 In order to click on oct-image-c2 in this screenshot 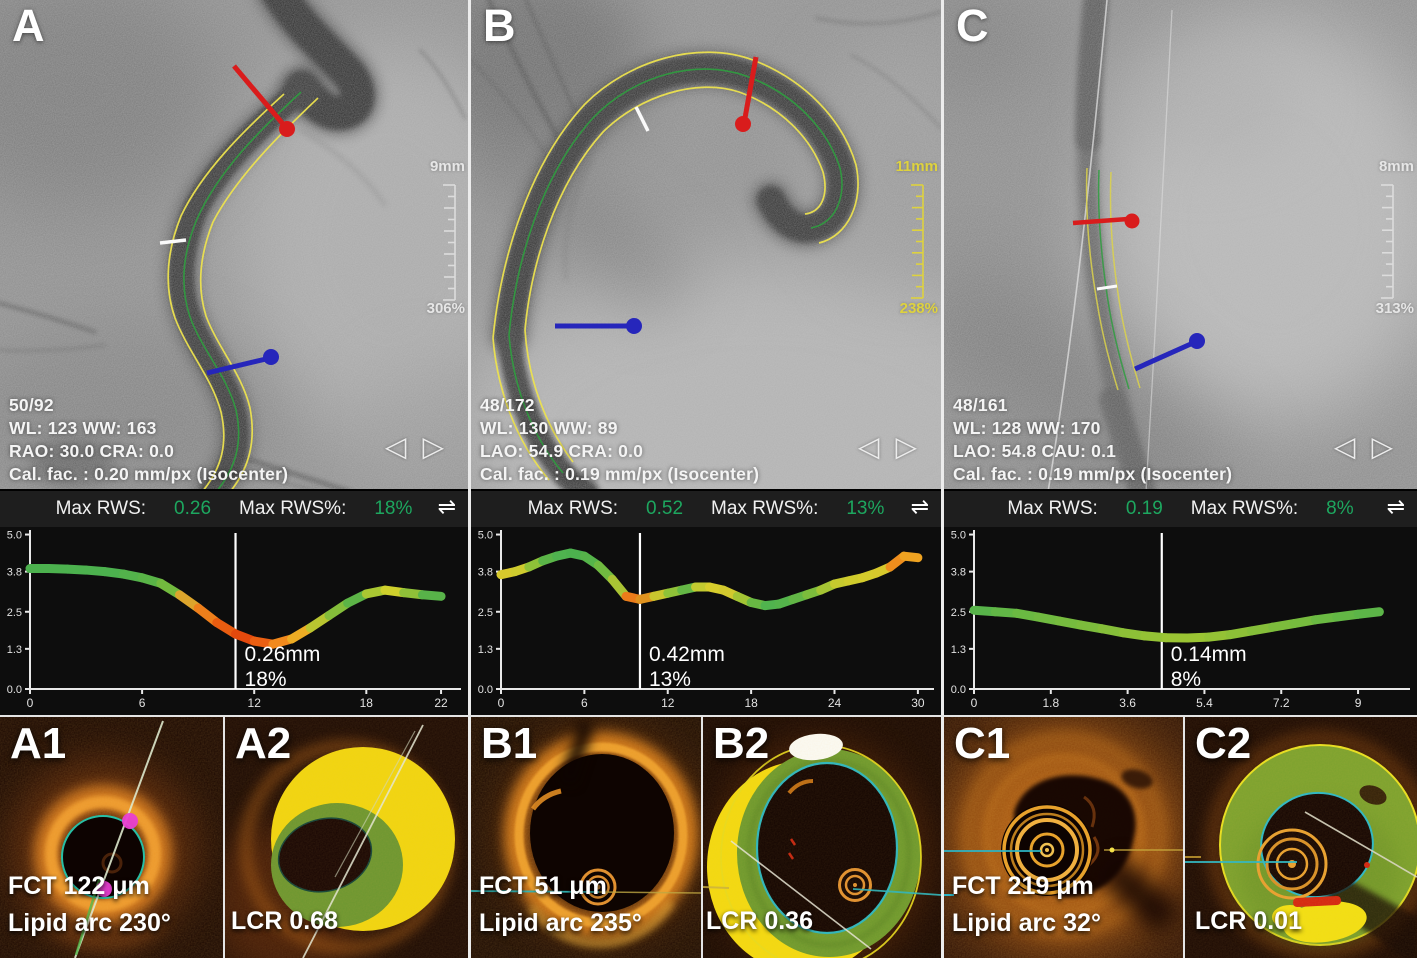, I will do `click(1301, 837)`.